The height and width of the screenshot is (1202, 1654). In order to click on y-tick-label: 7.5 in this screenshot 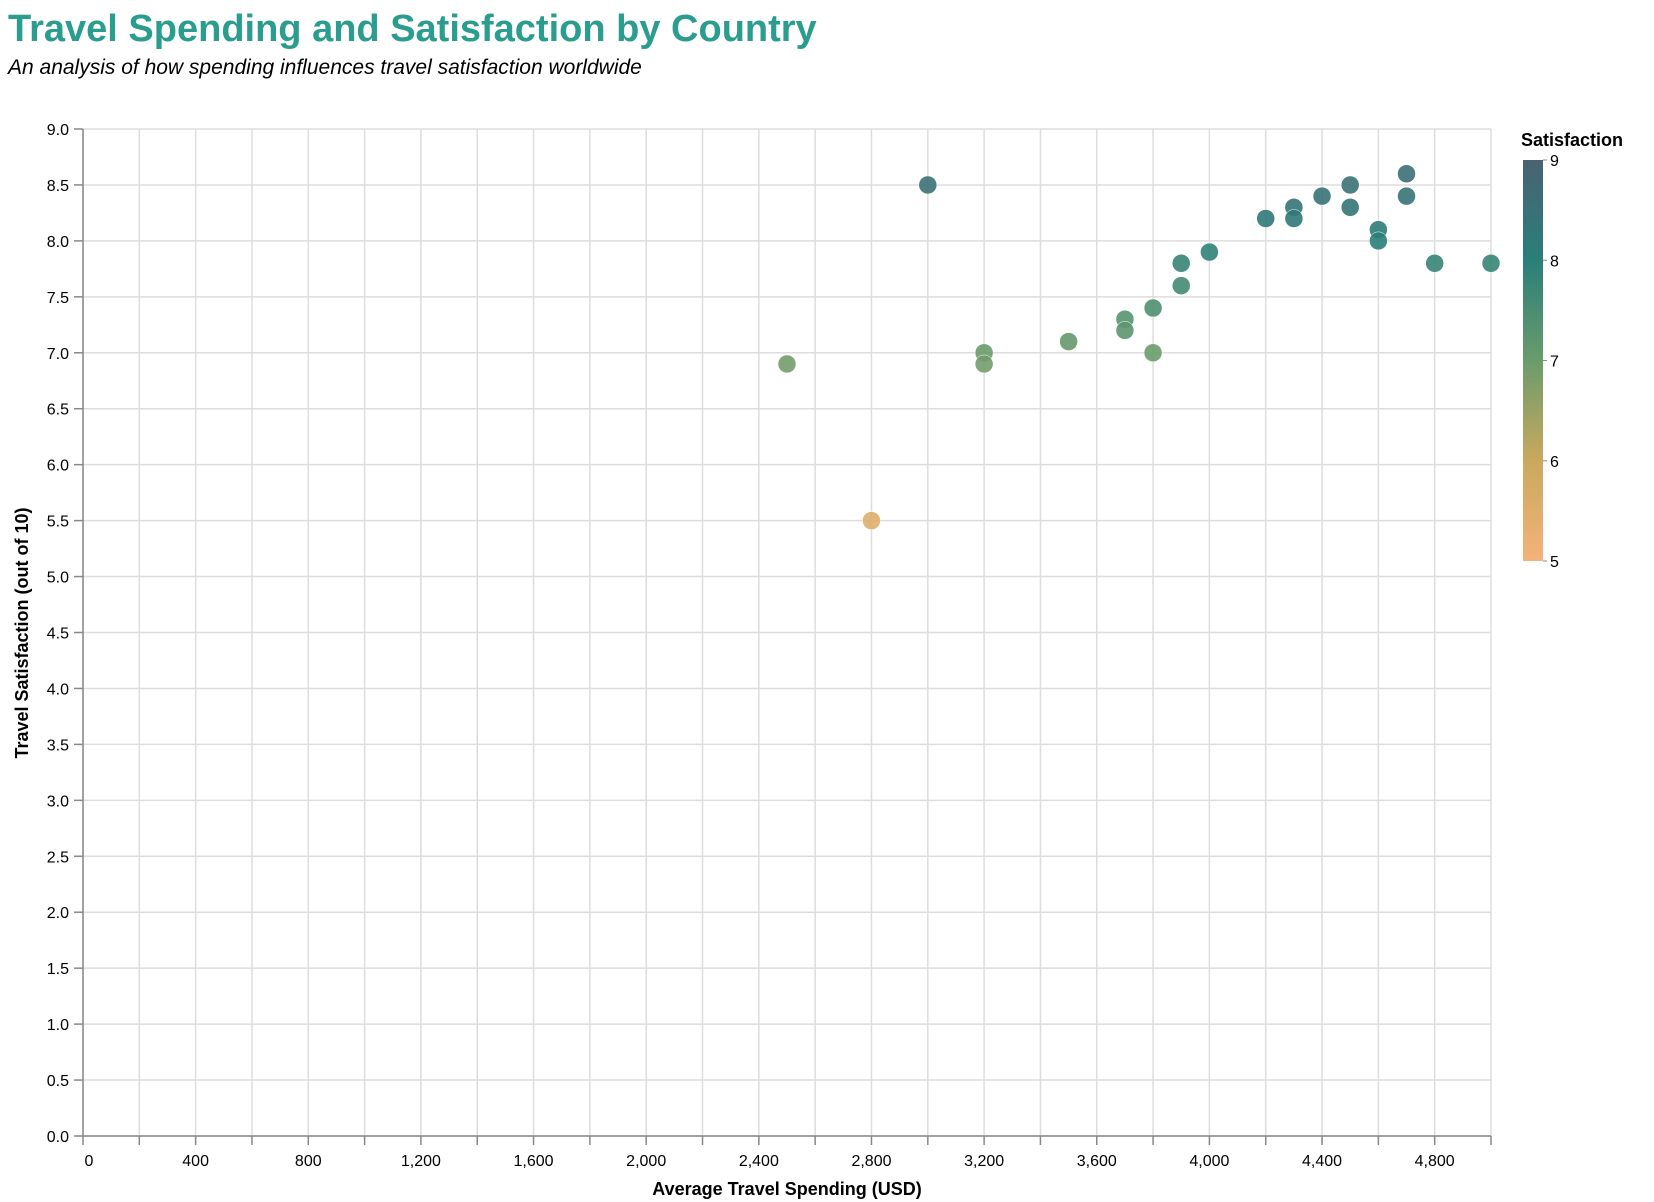, I will do `click(58, 298)`.